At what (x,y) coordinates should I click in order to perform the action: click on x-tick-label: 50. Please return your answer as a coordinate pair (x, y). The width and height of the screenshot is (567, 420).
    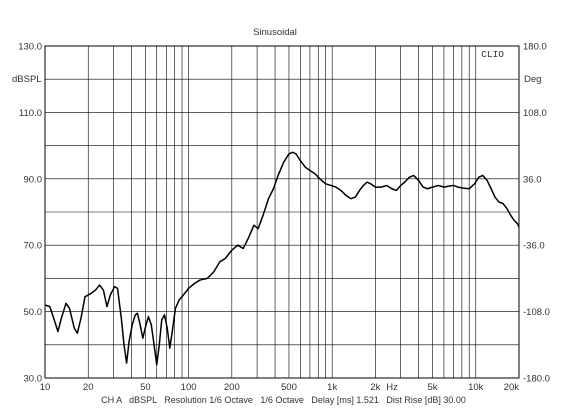
    Looking at the image, I should click on (145, 387).